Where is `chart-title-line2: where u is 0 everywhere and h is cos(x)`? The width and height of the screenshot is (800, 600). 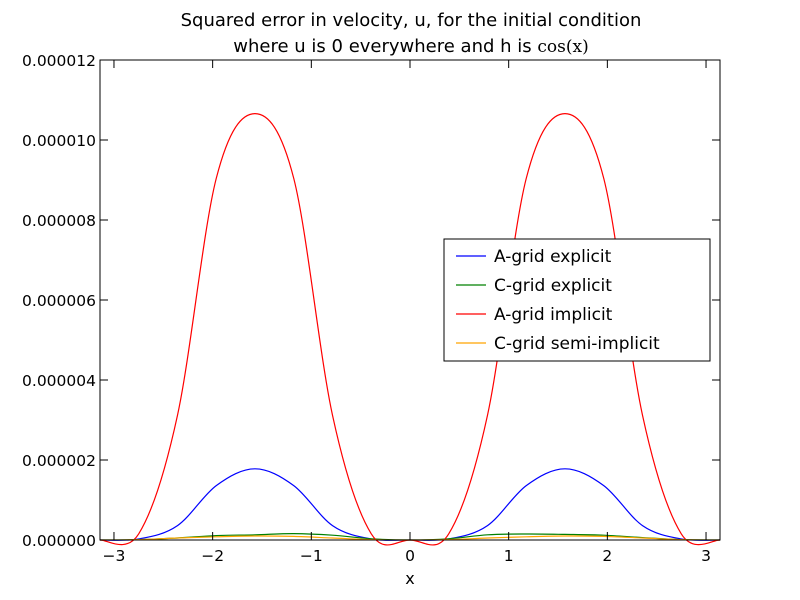 chart-title-line2: where u is 0 everywhere and h is cos(x) is located at coordinates (410, 46).